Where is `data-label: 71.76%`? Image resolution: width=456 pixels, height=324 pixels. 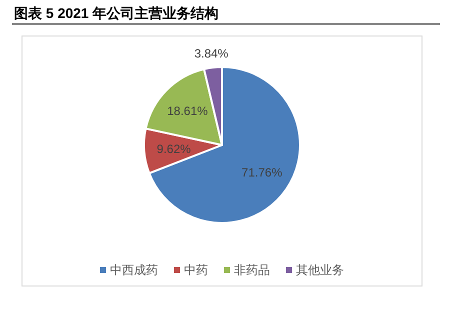
data-label: 71.76% is located at coordinates (262, 172).